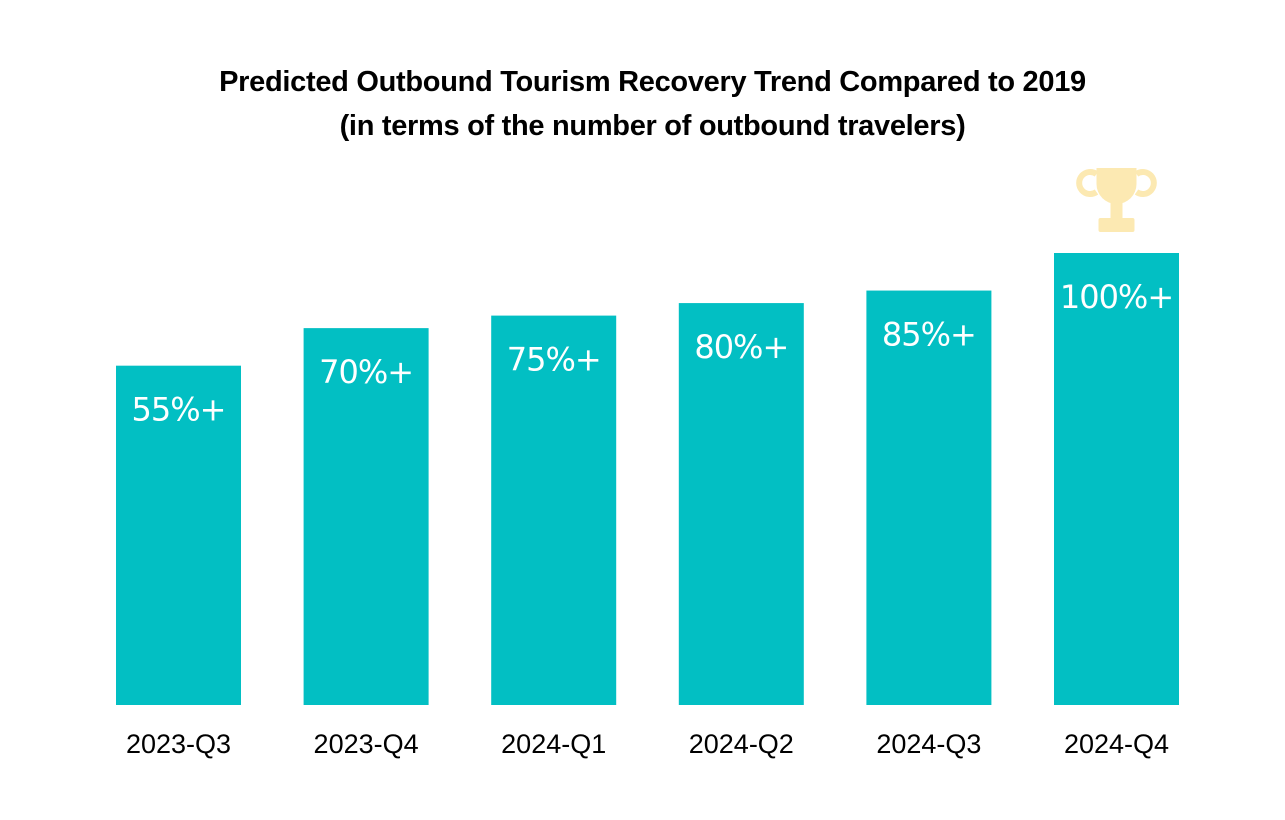 The height and width of the screenshot is (820, 1285). I want to click on category-label: 2024-Q3, so click(928, 744).